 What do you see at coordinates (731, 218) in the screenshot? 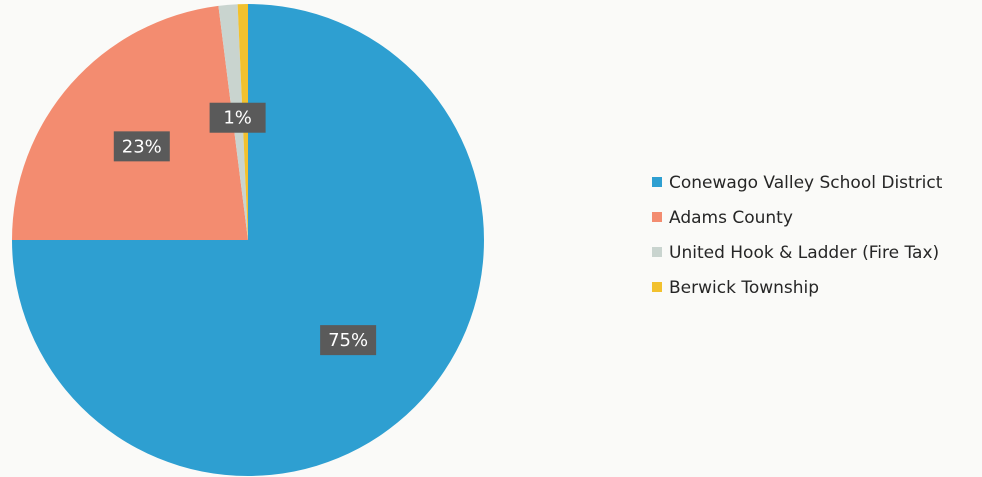
I see `legend-label: Adams County` at bounding box center [731, 218].